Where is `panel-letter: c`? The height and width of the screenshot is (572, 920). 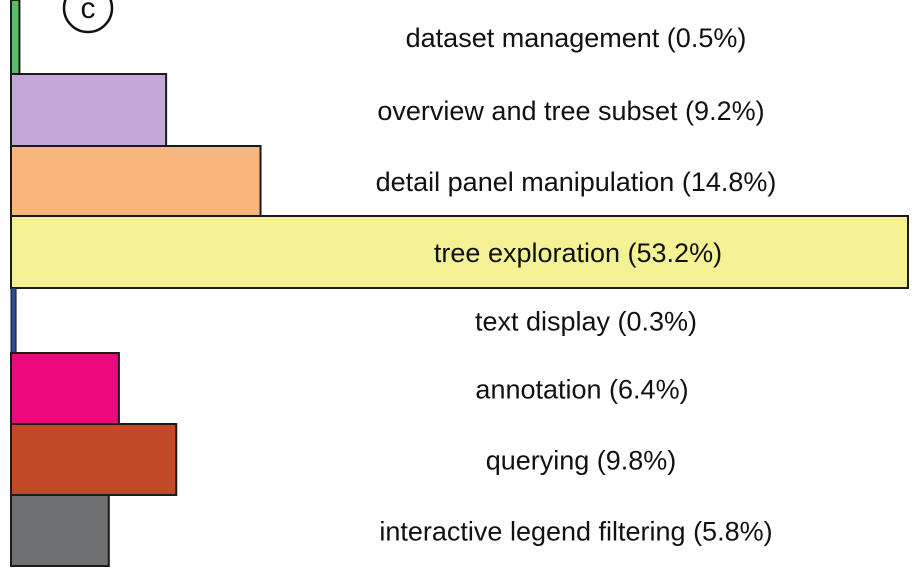
panel-letter: c is located at coordinates (88, 12).